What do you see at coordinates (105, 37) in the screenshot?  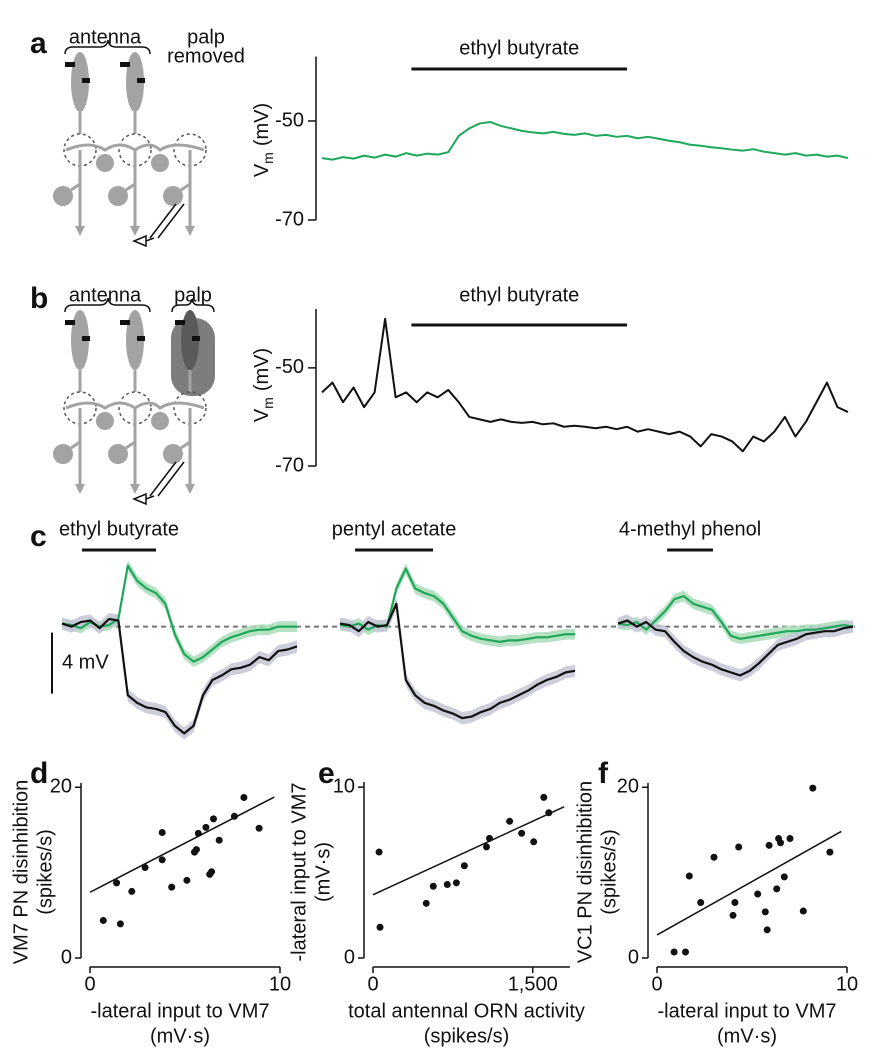 I see `diagram-label: antenna` at bounding box center [105, 37].